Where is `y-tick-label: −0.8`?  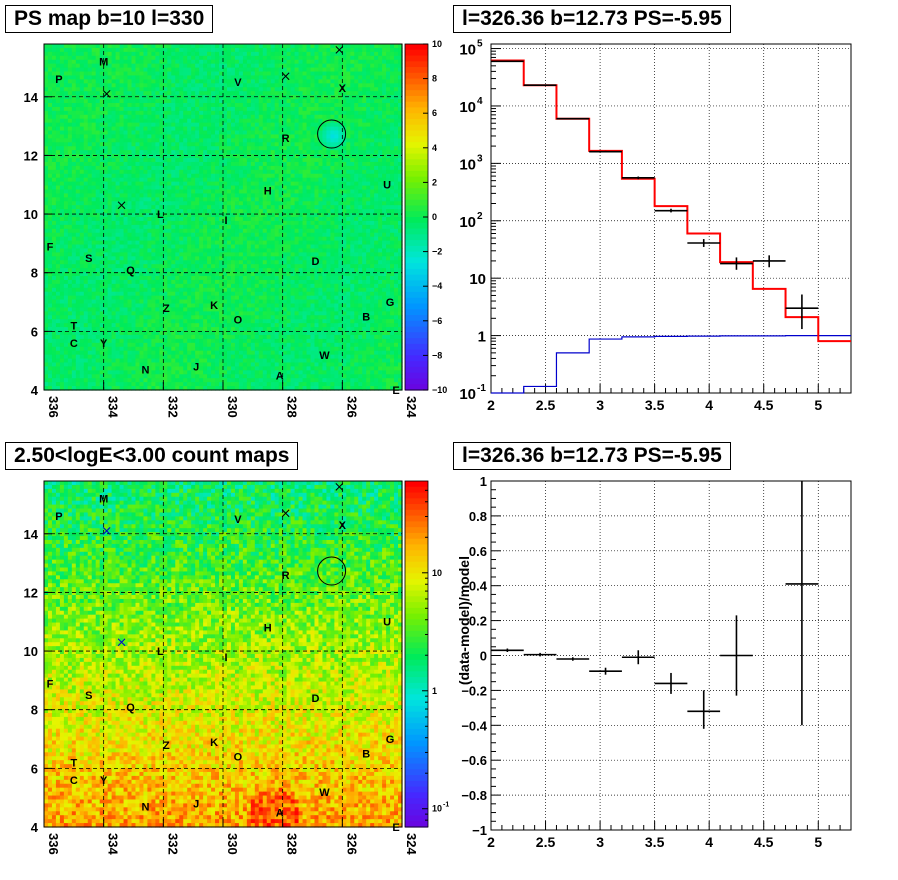
y-tick-label: −0.8 is located at coordinates (474, 795).